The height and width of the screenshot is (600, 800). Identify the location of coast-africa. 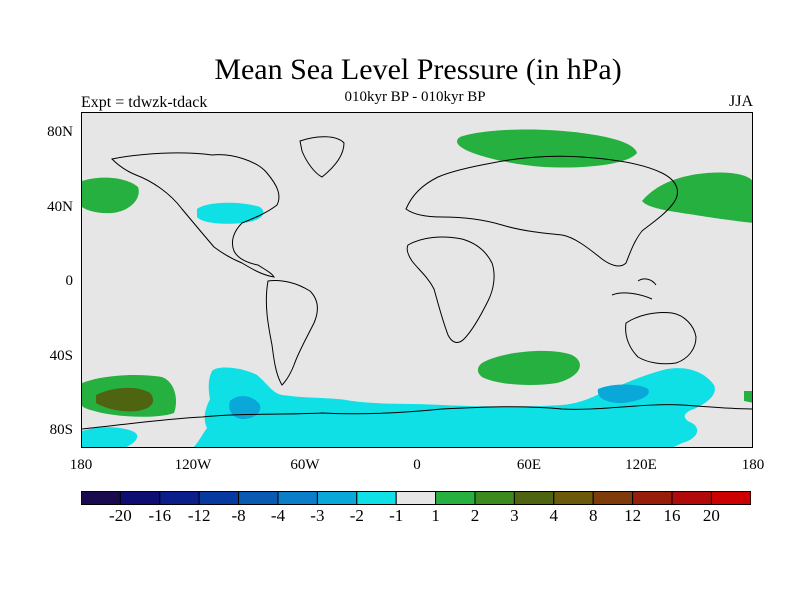
(450, 289).